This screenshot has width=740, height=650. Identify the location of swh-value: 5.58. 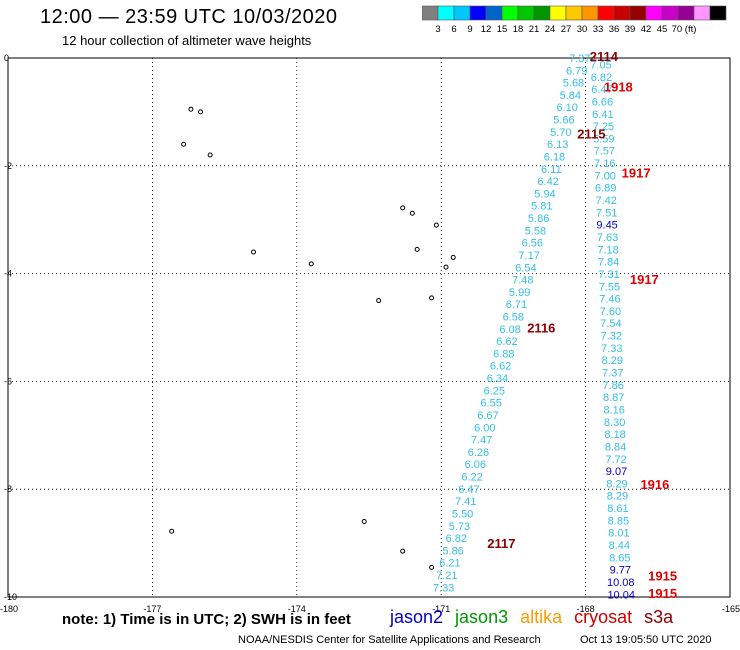
(535, 231).